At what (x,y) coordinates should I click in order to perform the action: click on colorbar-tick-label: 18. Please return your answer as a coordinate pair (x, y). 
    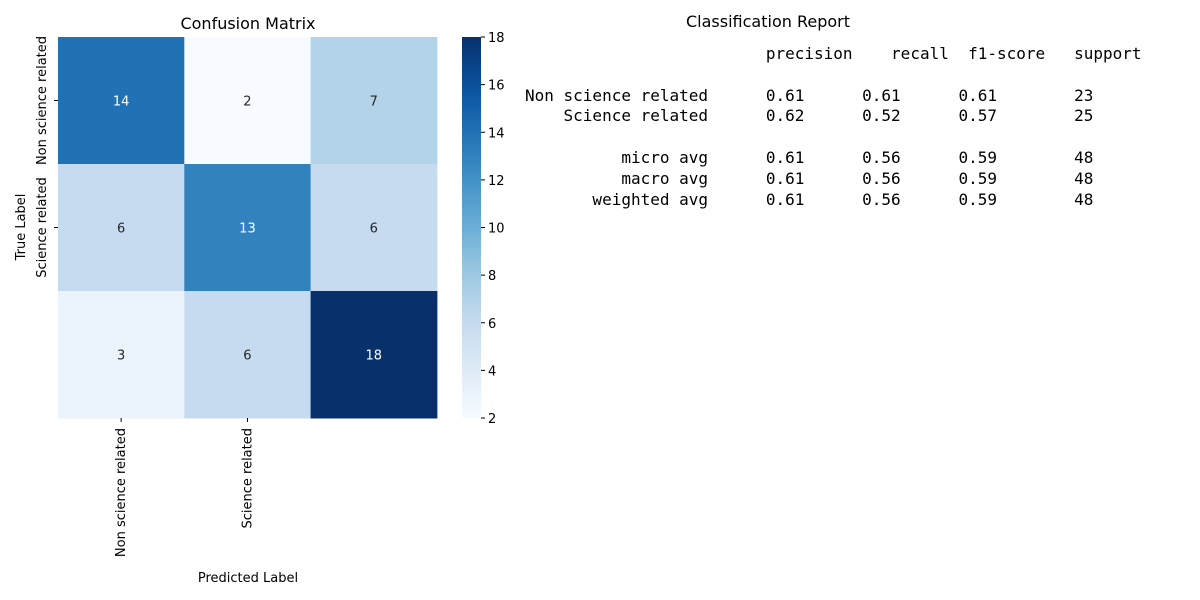
    Looking at the image, I should click on (496, 38).